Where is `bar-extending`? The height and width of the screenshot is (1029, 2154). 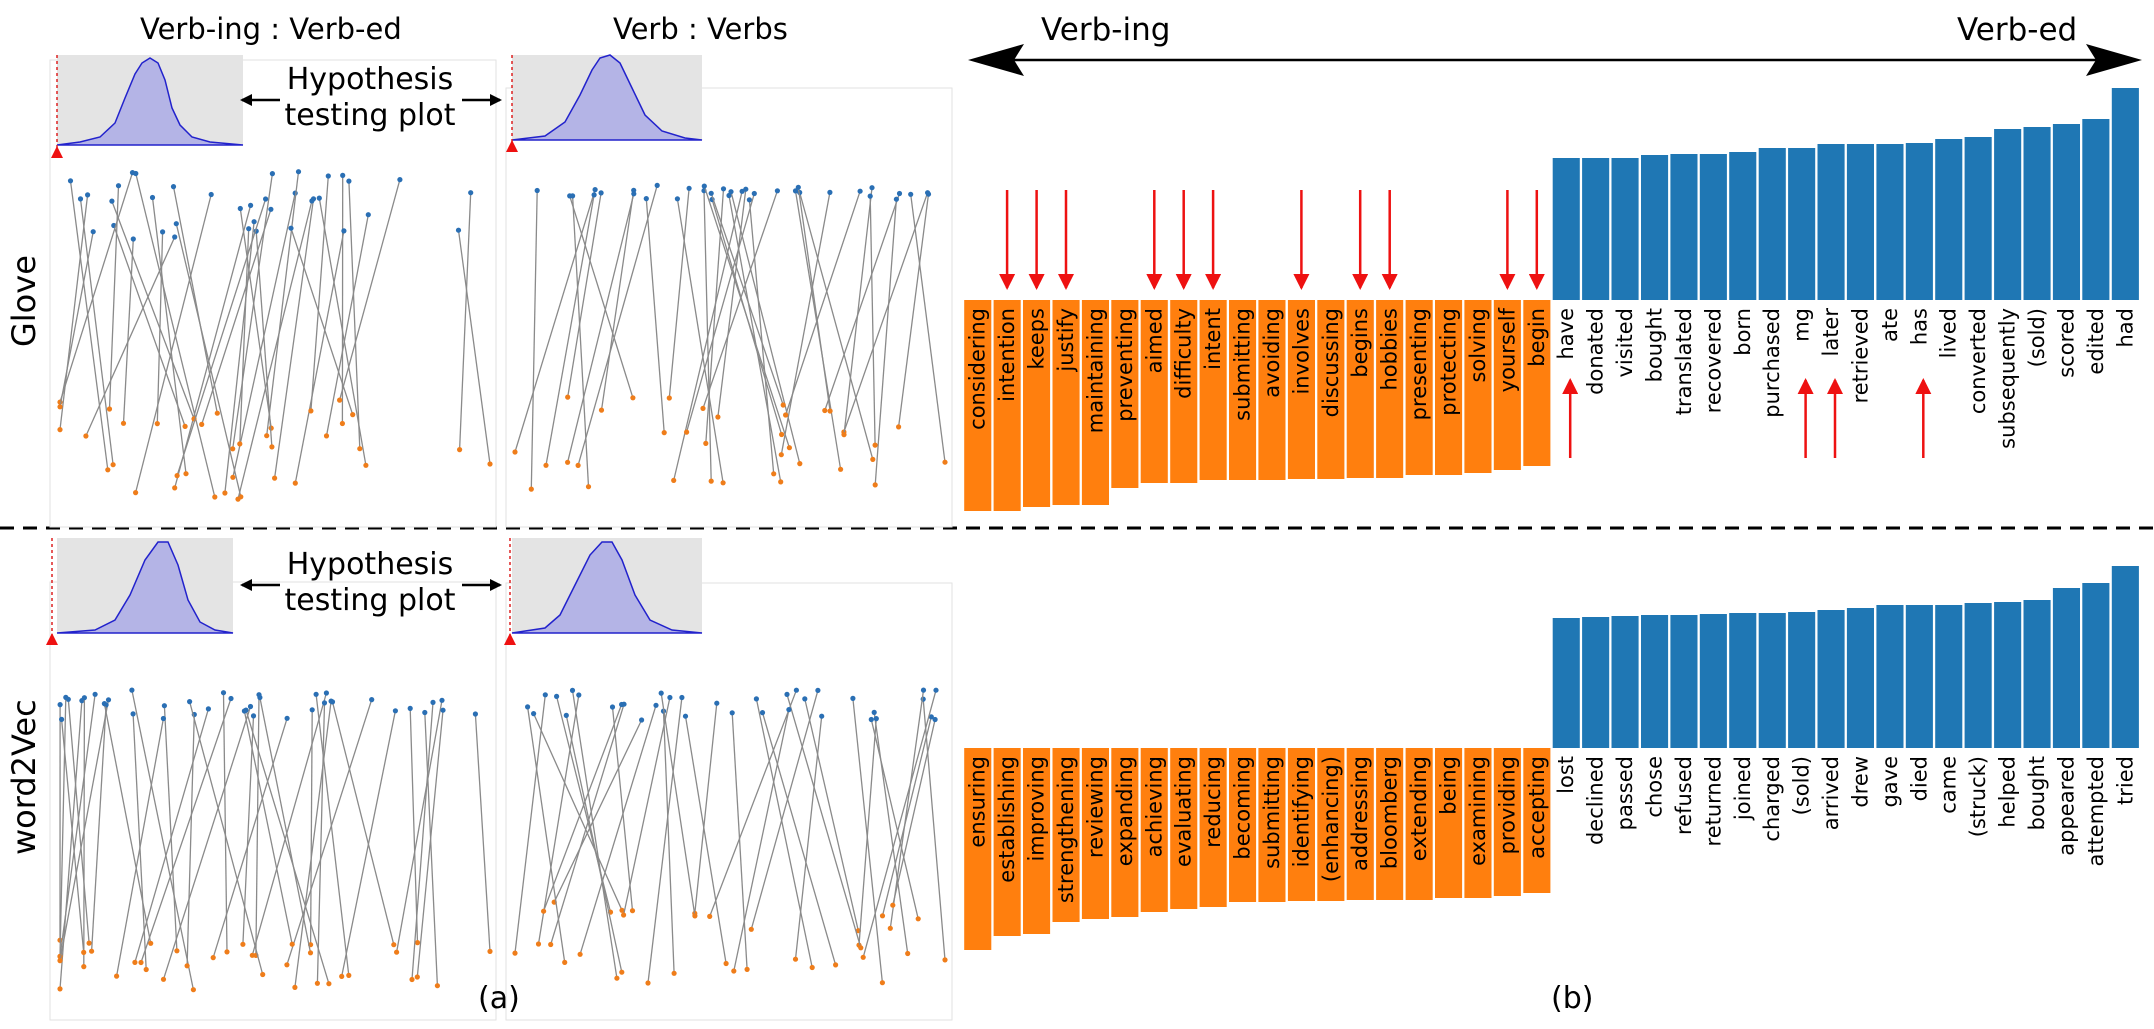 bar-extending is located at coordinates (1419, 824).